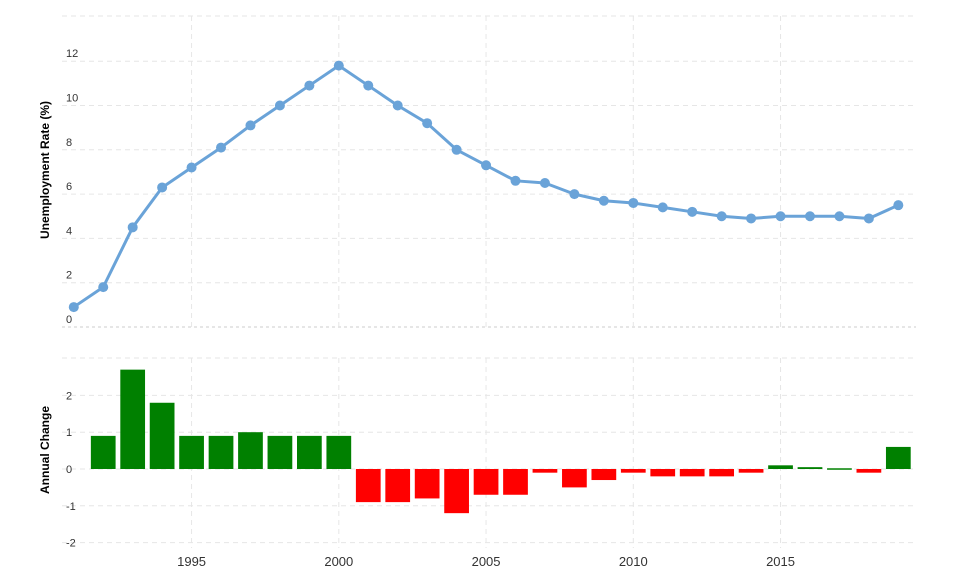 Image resolution: width=978 pixels, height=579 pixels. I want to click on top-y-tick-label: 8, so click(69, 143).